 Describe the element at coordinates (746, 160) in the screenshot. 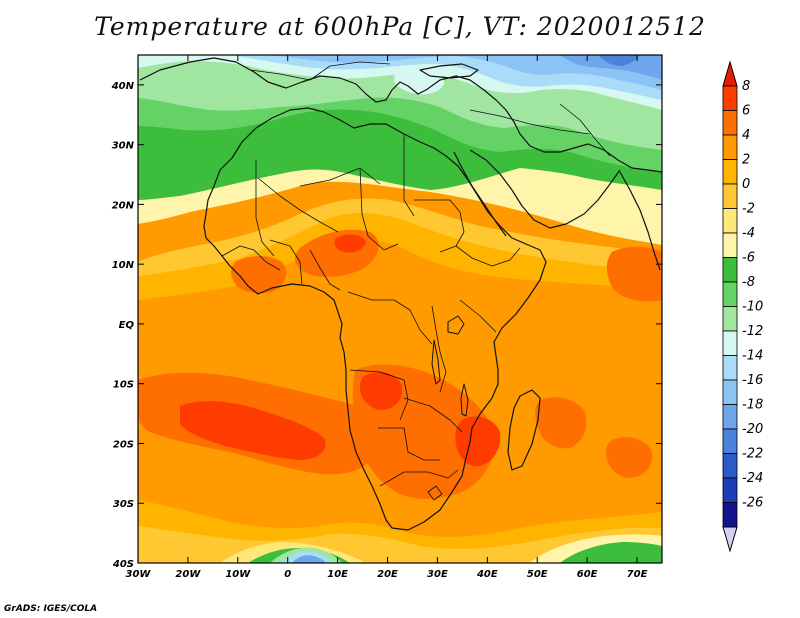

I see `colorbar-label: 2` at that location.